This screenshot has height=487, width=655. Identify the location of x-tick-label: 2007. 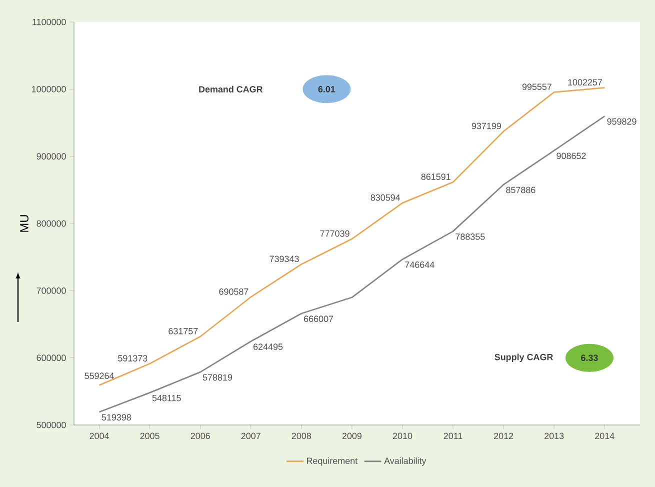
(250, 436).